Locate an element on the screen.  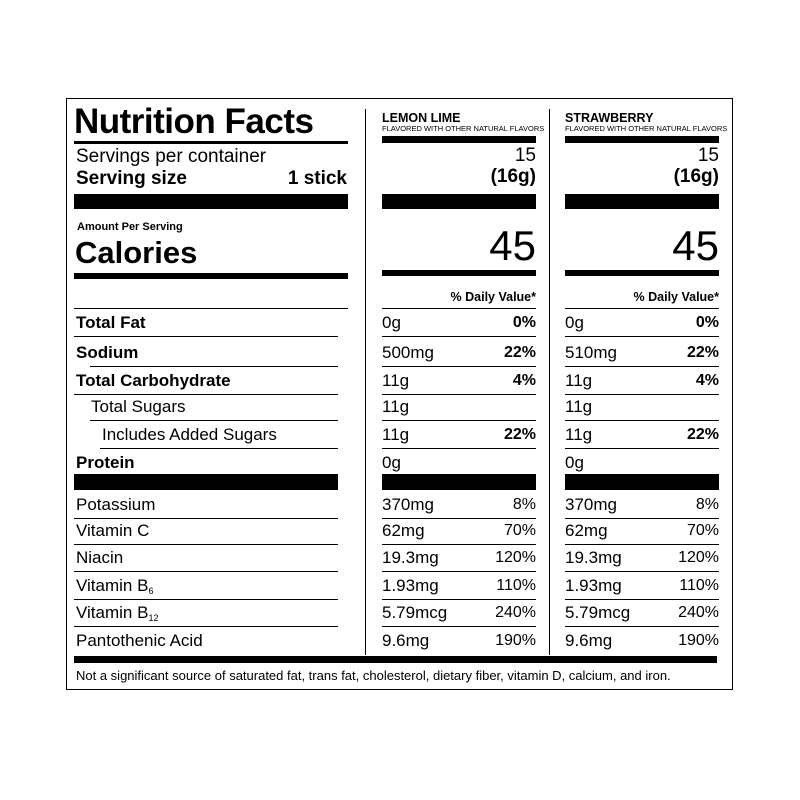
nutrient-label: Pantothenic Acid is located at coordinates (139, 641).